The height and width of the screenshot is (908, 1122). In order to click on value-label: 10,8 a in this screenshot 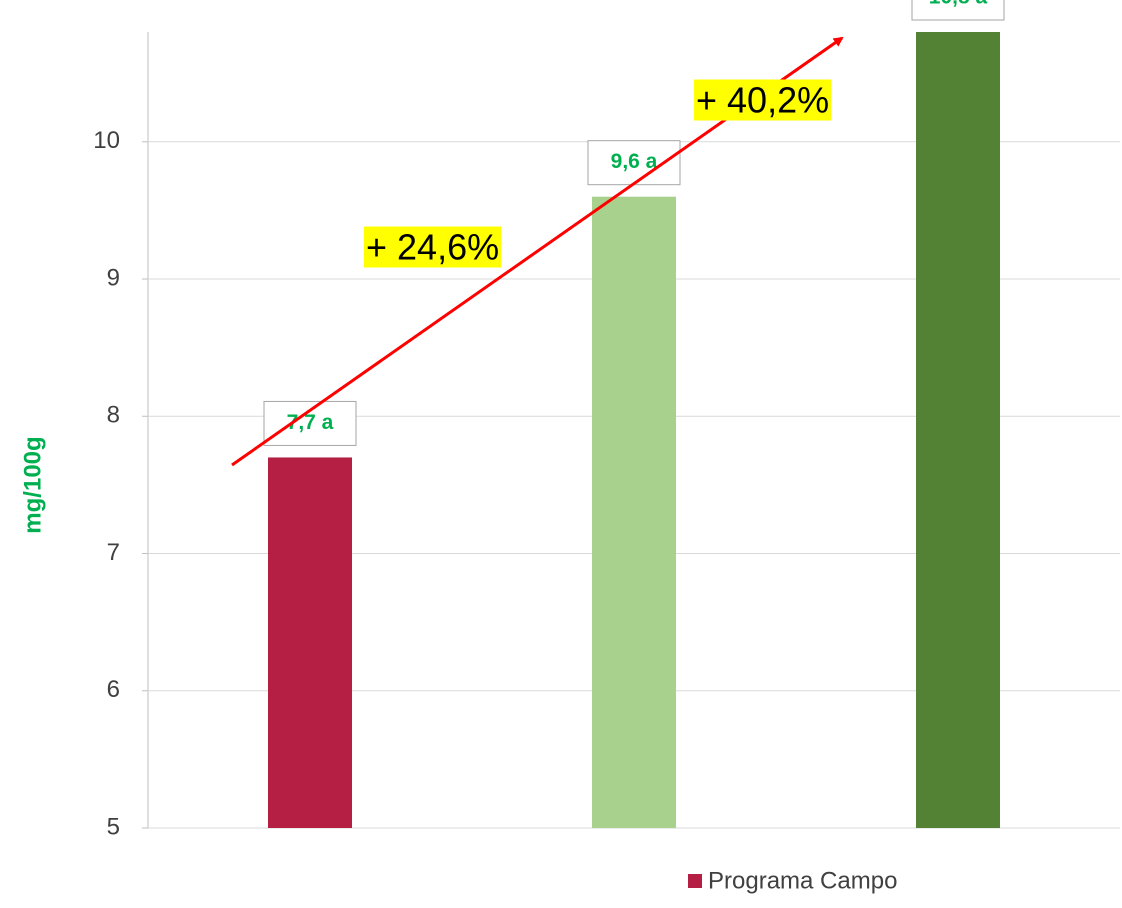, I will do `click(958, 4)`.